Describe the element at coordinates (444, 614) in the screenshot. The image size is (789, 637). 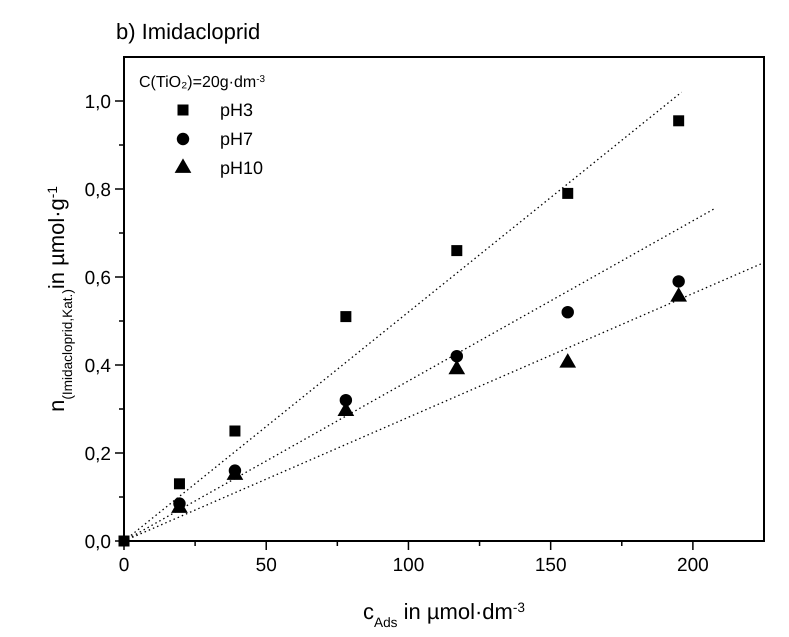
I see `x-axis-title: c$_{Ads}$ in µmol·dm$^{-3}$` at that location.